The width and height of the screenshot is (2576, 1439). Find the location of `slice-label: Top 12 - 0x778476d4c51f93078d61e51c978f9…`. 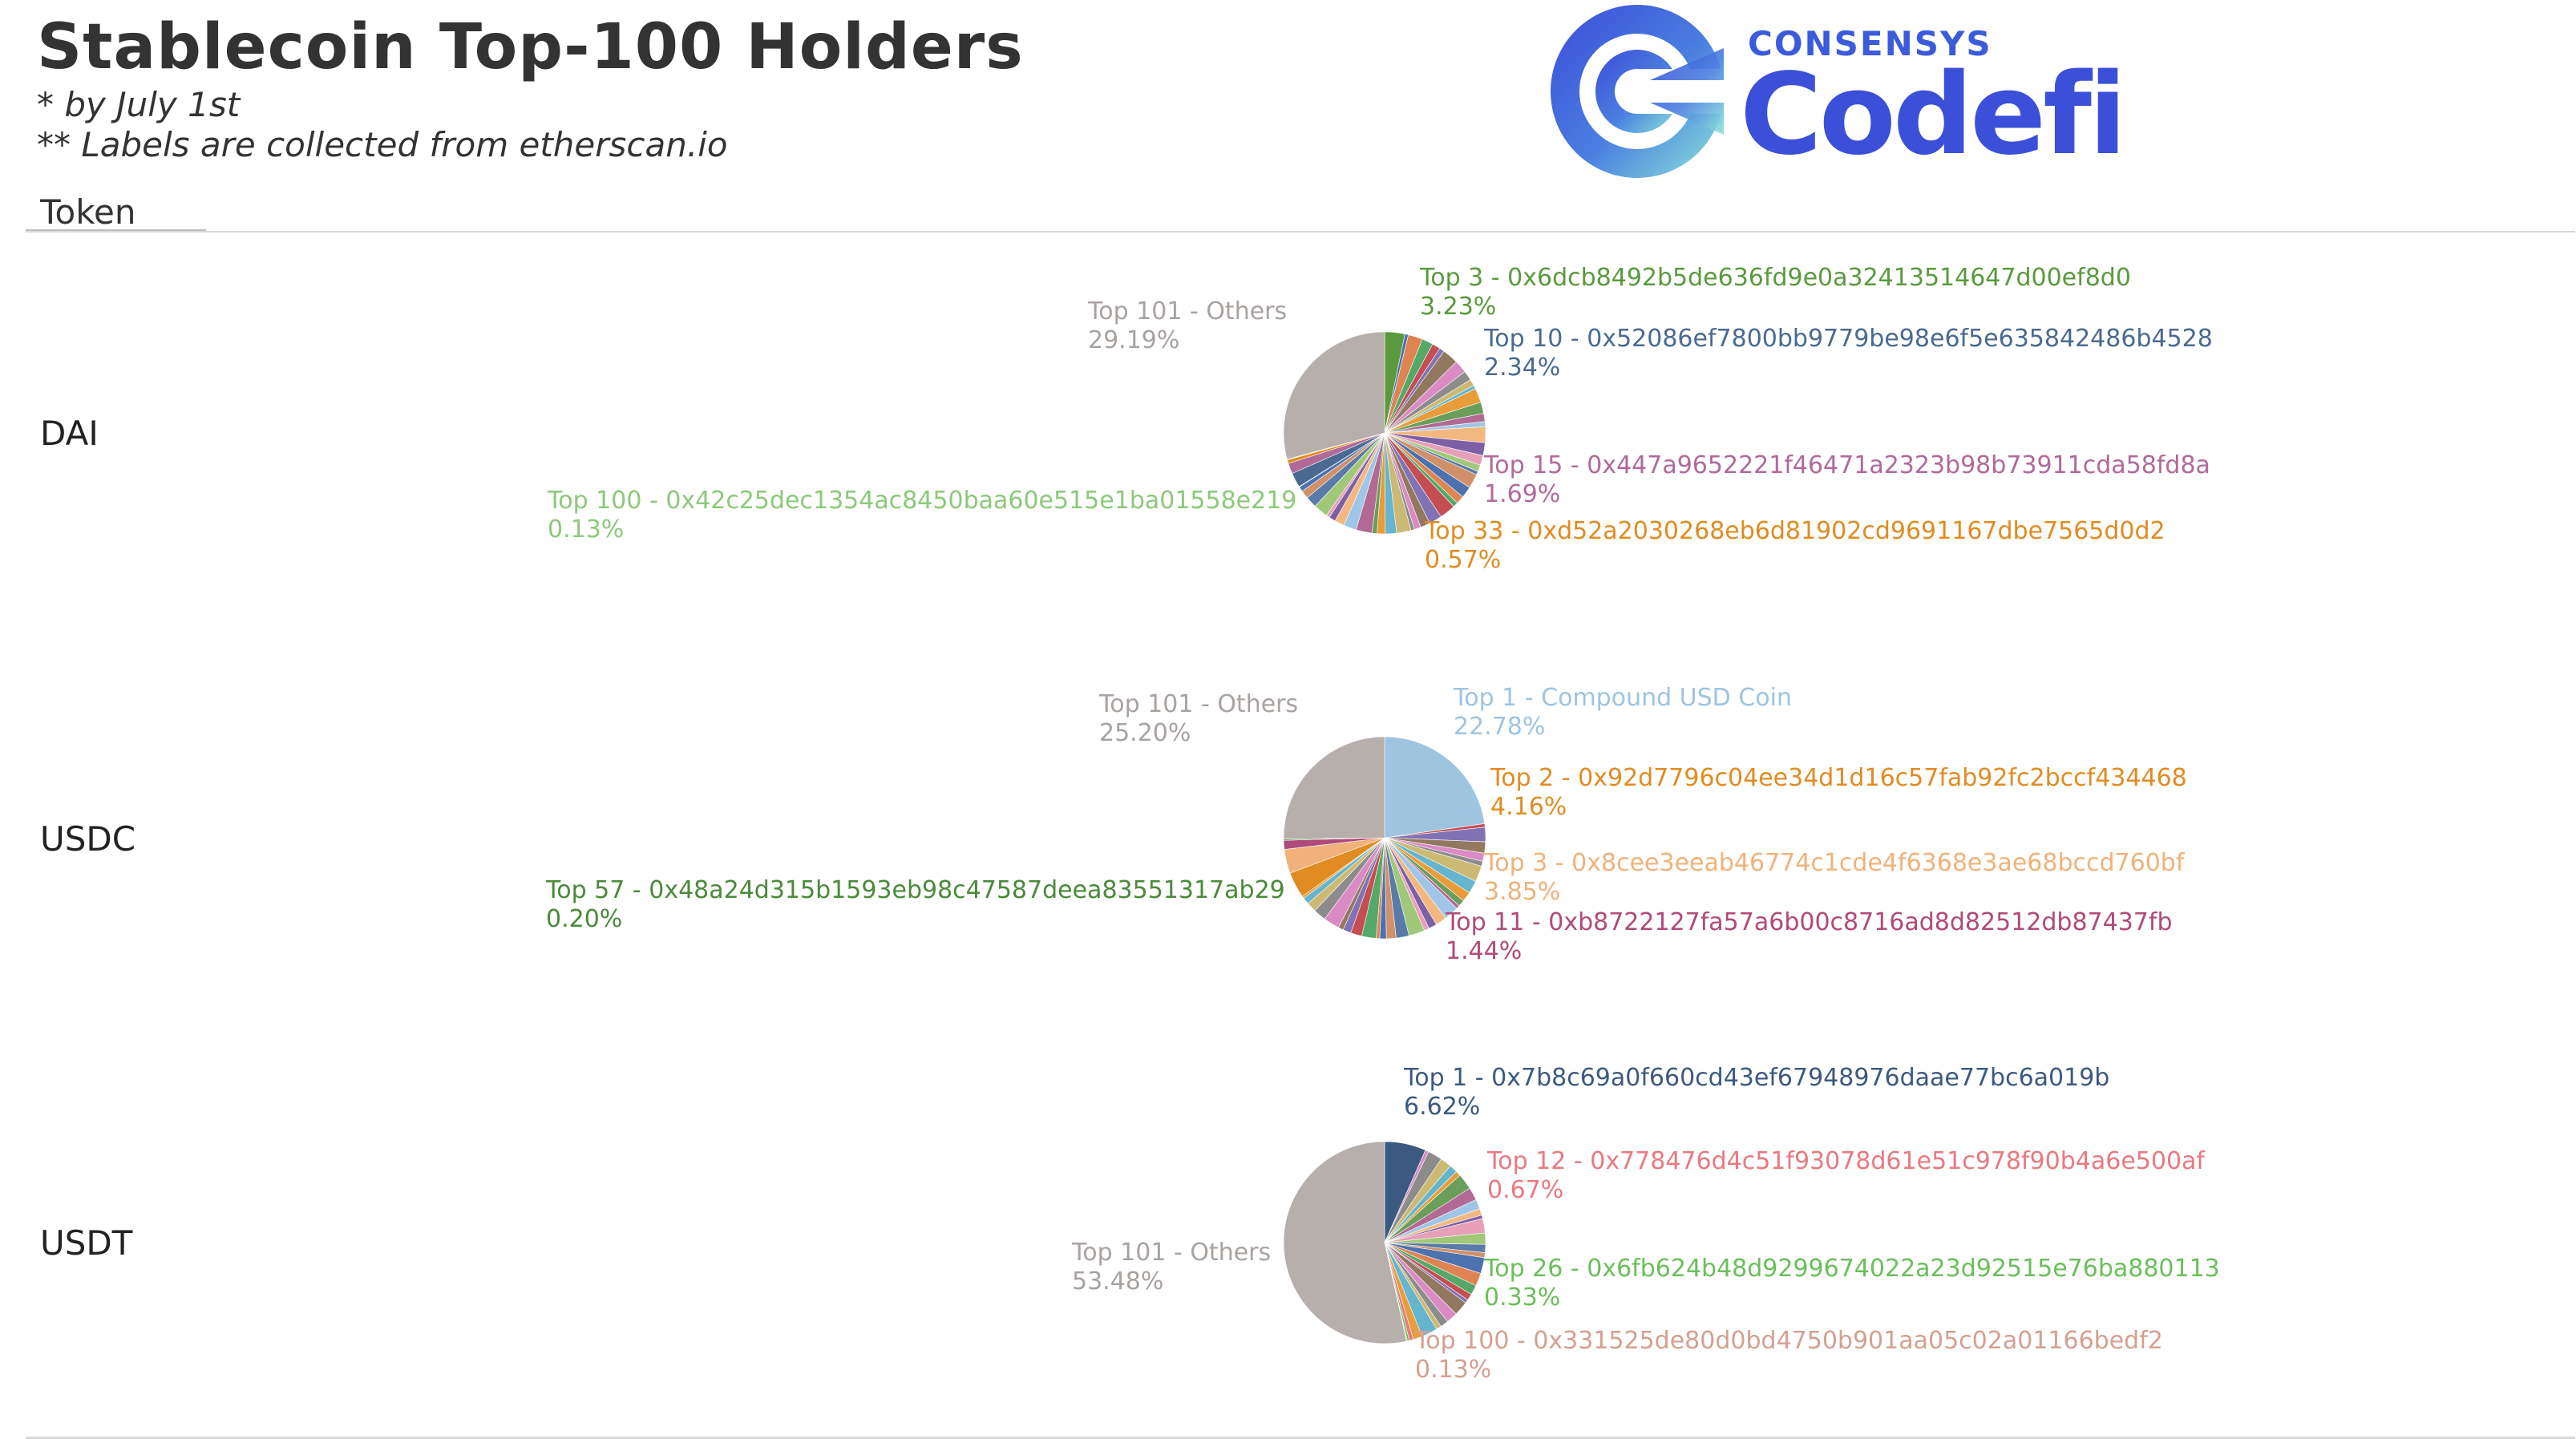

slice-label: Top 12 - 0x778476d4c51f93078d61e51c978f9… is located at coordinates (1846, 1161).